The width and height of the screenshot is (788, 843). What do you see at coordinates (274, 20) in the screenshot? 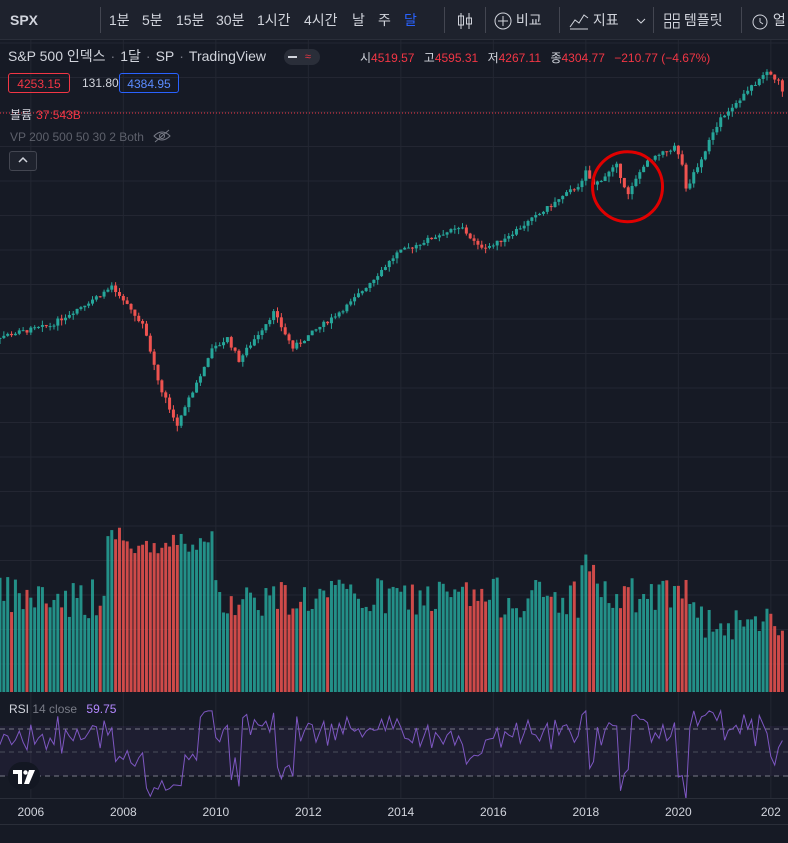
I see `timeframe-4: 1시간` at bounding box center [274, 20].